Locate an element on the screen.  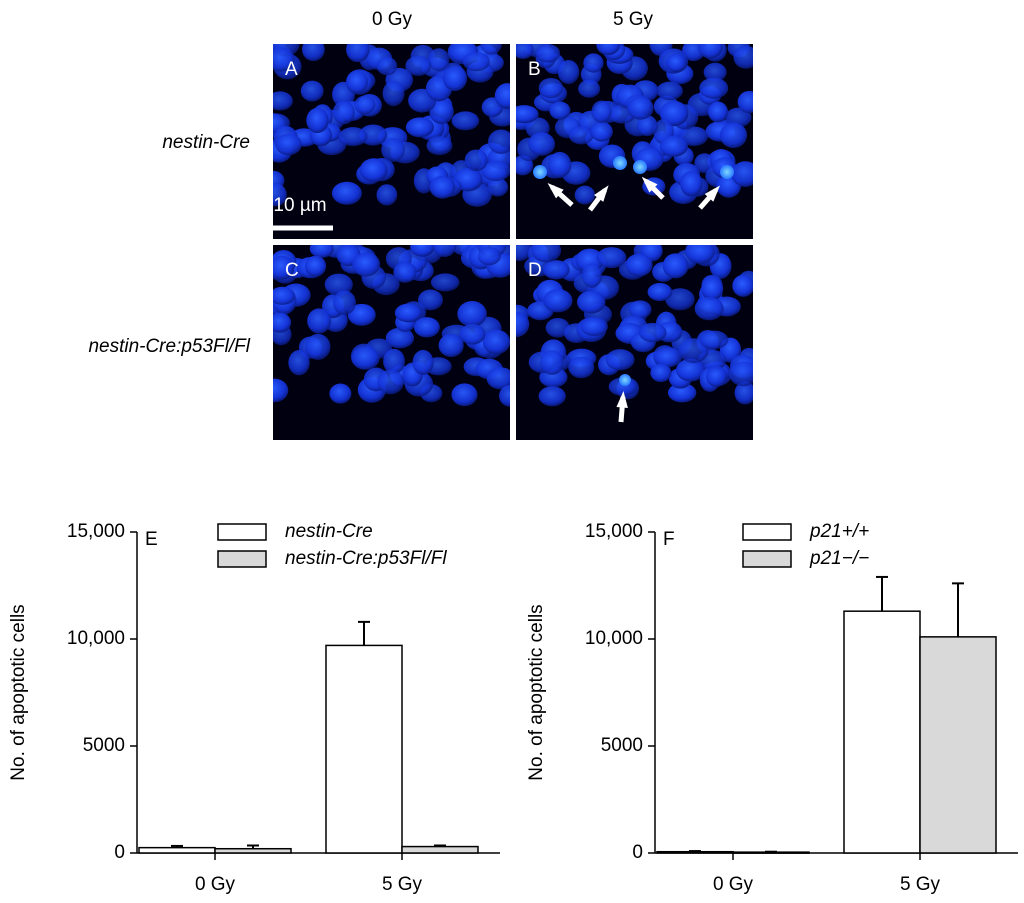
y-tick-label: 15,000 is located at coordinates (614, 531).